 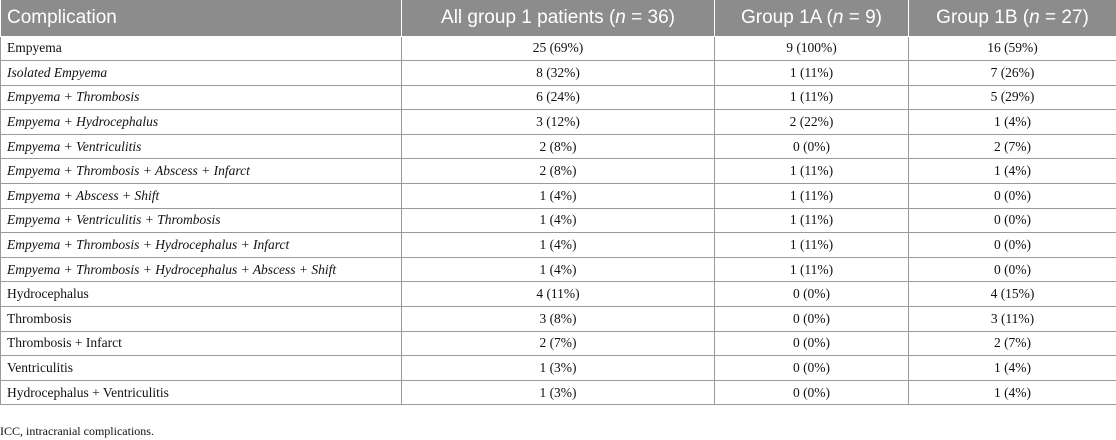 I want to click on cell-complication: Empyema, so click(x=201, y=48).